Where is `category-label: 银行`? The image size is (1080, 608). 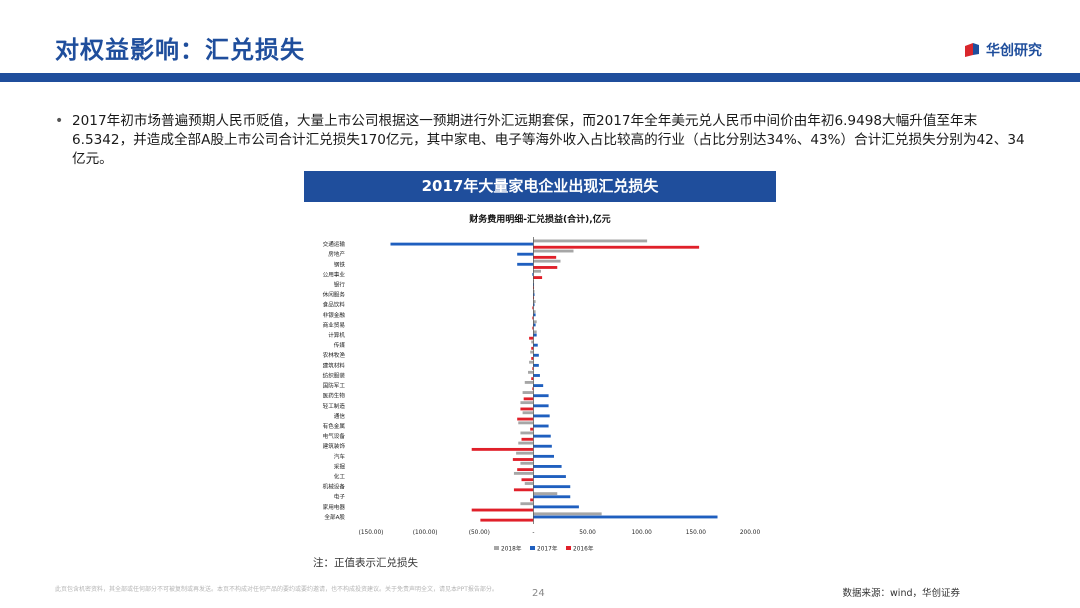 category-label: 银行 is located at coordinates (340, 284).